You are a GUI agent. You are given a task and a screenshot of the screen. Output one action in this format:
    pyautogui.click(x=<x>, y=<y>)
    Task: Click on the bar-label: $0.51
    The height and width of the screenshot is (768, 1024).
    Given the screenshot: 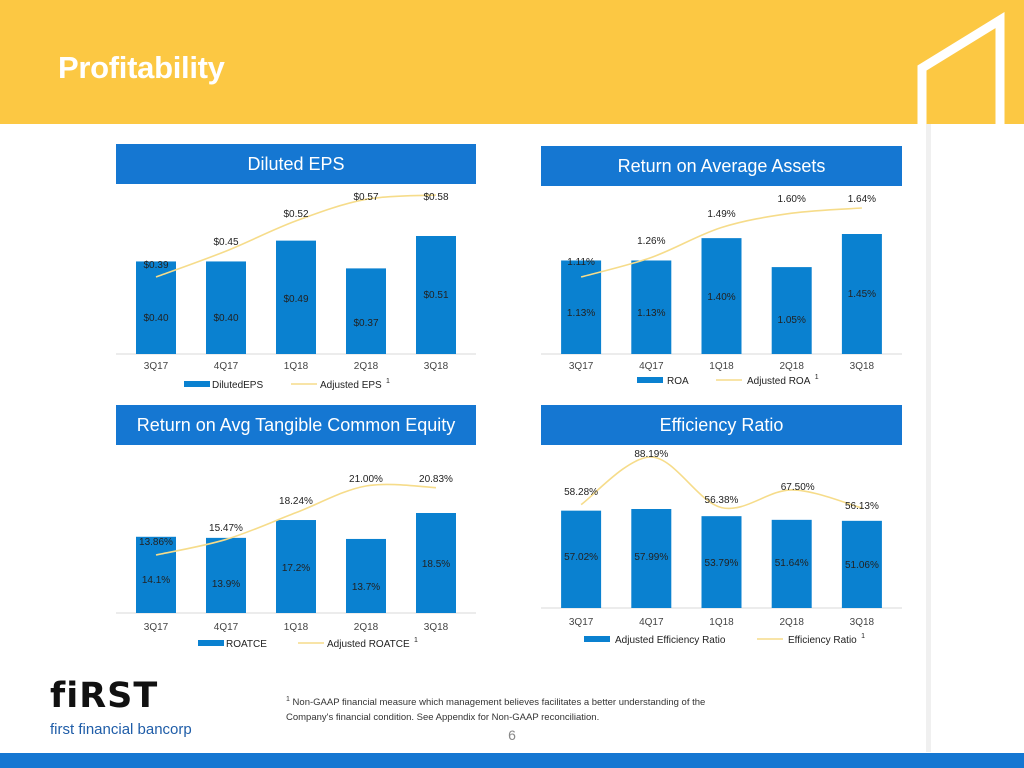 What is the action you would take?
    pyautogui.click(x=435, y=295)
    